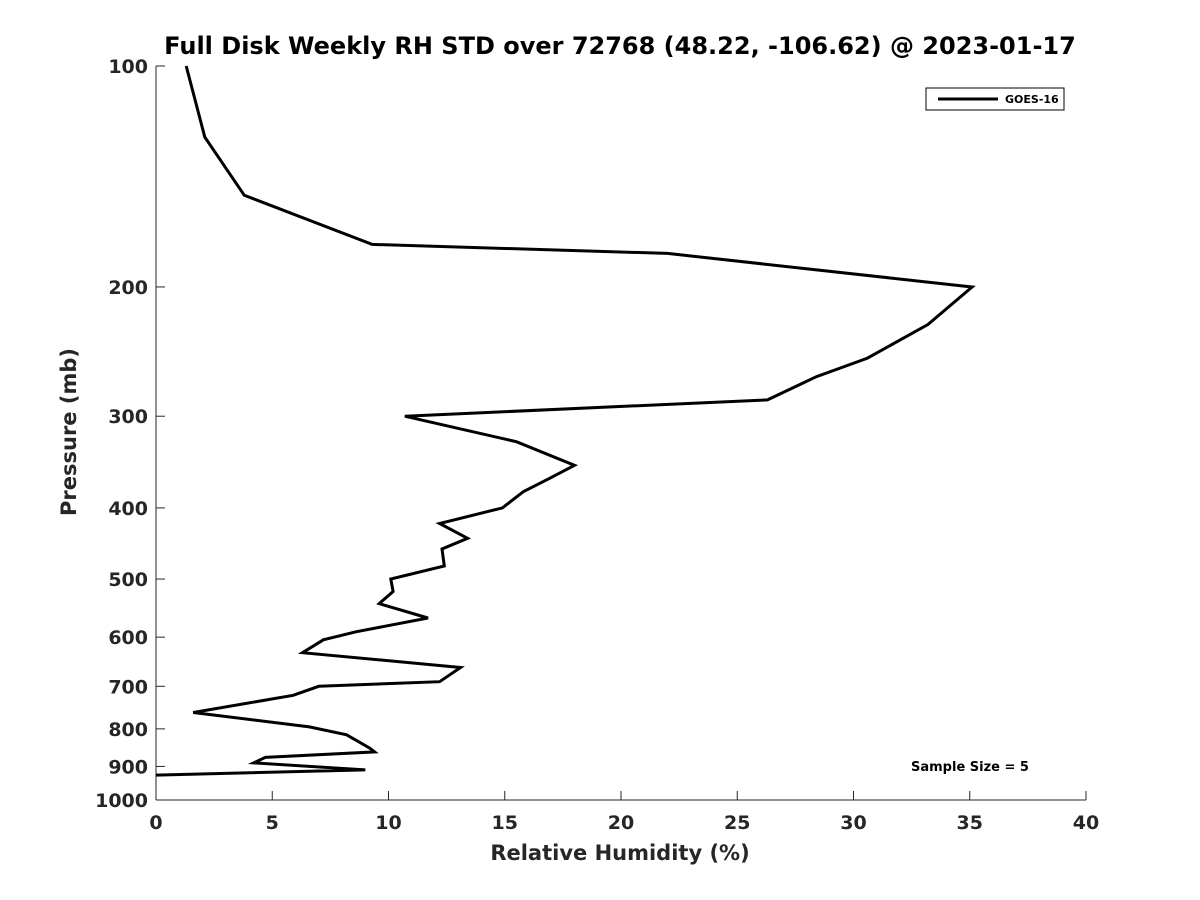 This screenshot has height=900, width=1200. What do you see at coordinates (505, 823) in the screenshot?
I see `x-tick-label: 15` at bounding box center [505, 823].